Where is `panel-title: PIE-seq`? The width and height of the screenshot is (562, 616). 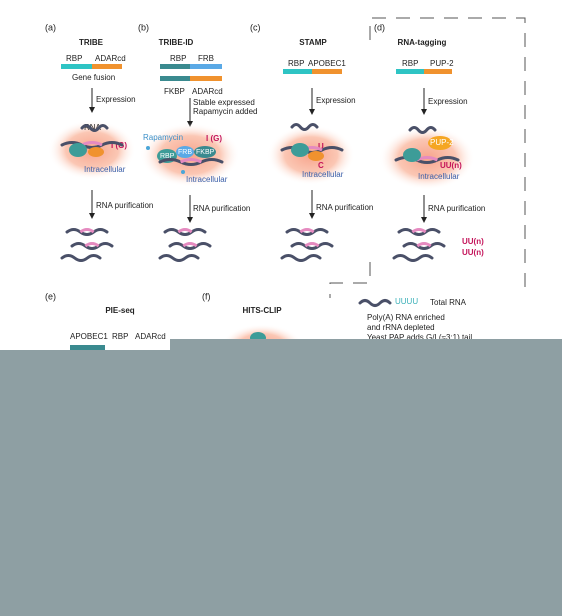 panel-title: PIE-seq is located at coordinates (119, 310).